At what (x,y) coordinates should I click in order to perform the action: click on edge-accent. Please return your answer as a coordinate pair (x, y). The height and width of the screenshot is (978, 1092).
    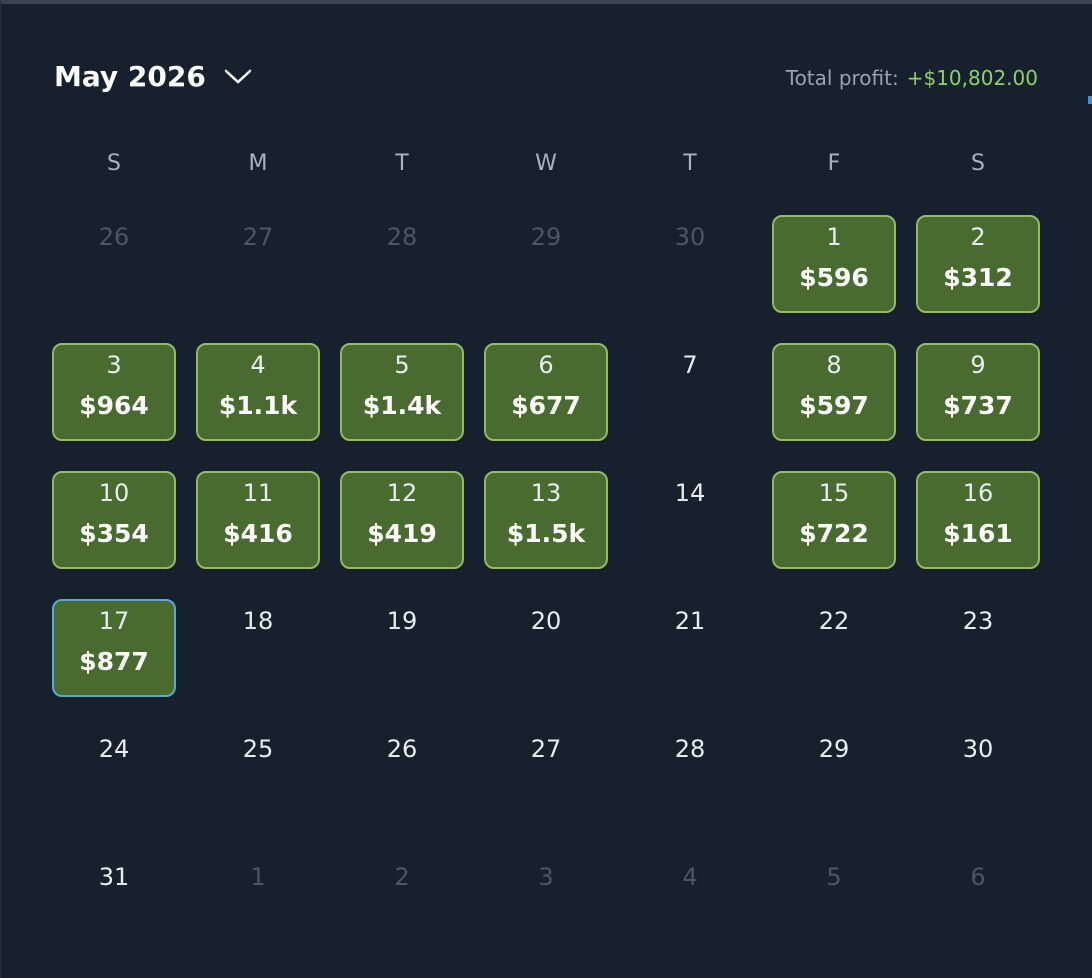
    Looking at the image, I should click on (1090, 100).